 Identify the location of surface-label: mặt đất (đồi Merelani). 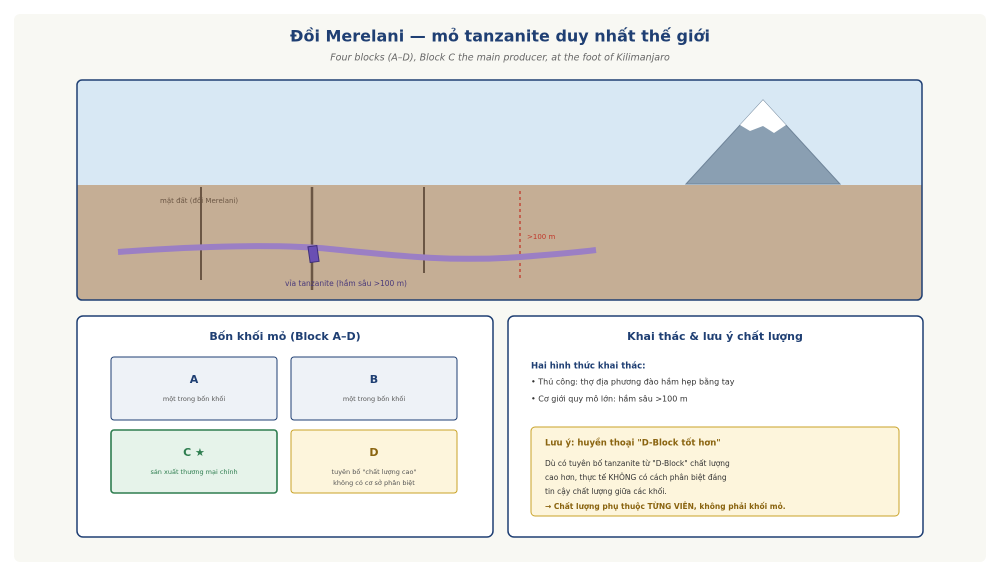
(199, 201).